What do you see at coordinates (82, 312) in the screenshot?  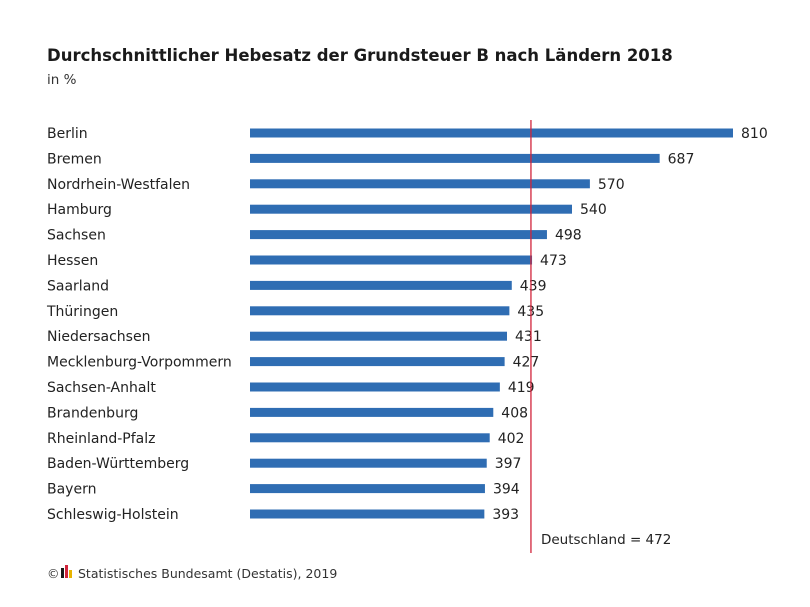 I see `category-label: Thüringen` at bounding box center [82, 312].